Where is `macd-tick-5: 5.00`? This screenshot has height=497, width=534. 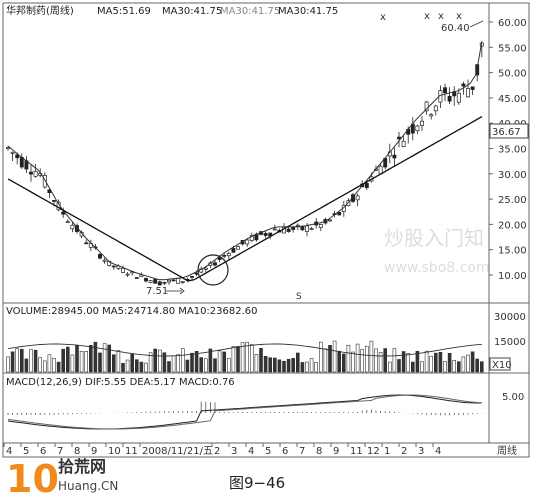
macd-tick-5: 5.00 is located at coordinates (513, 397).